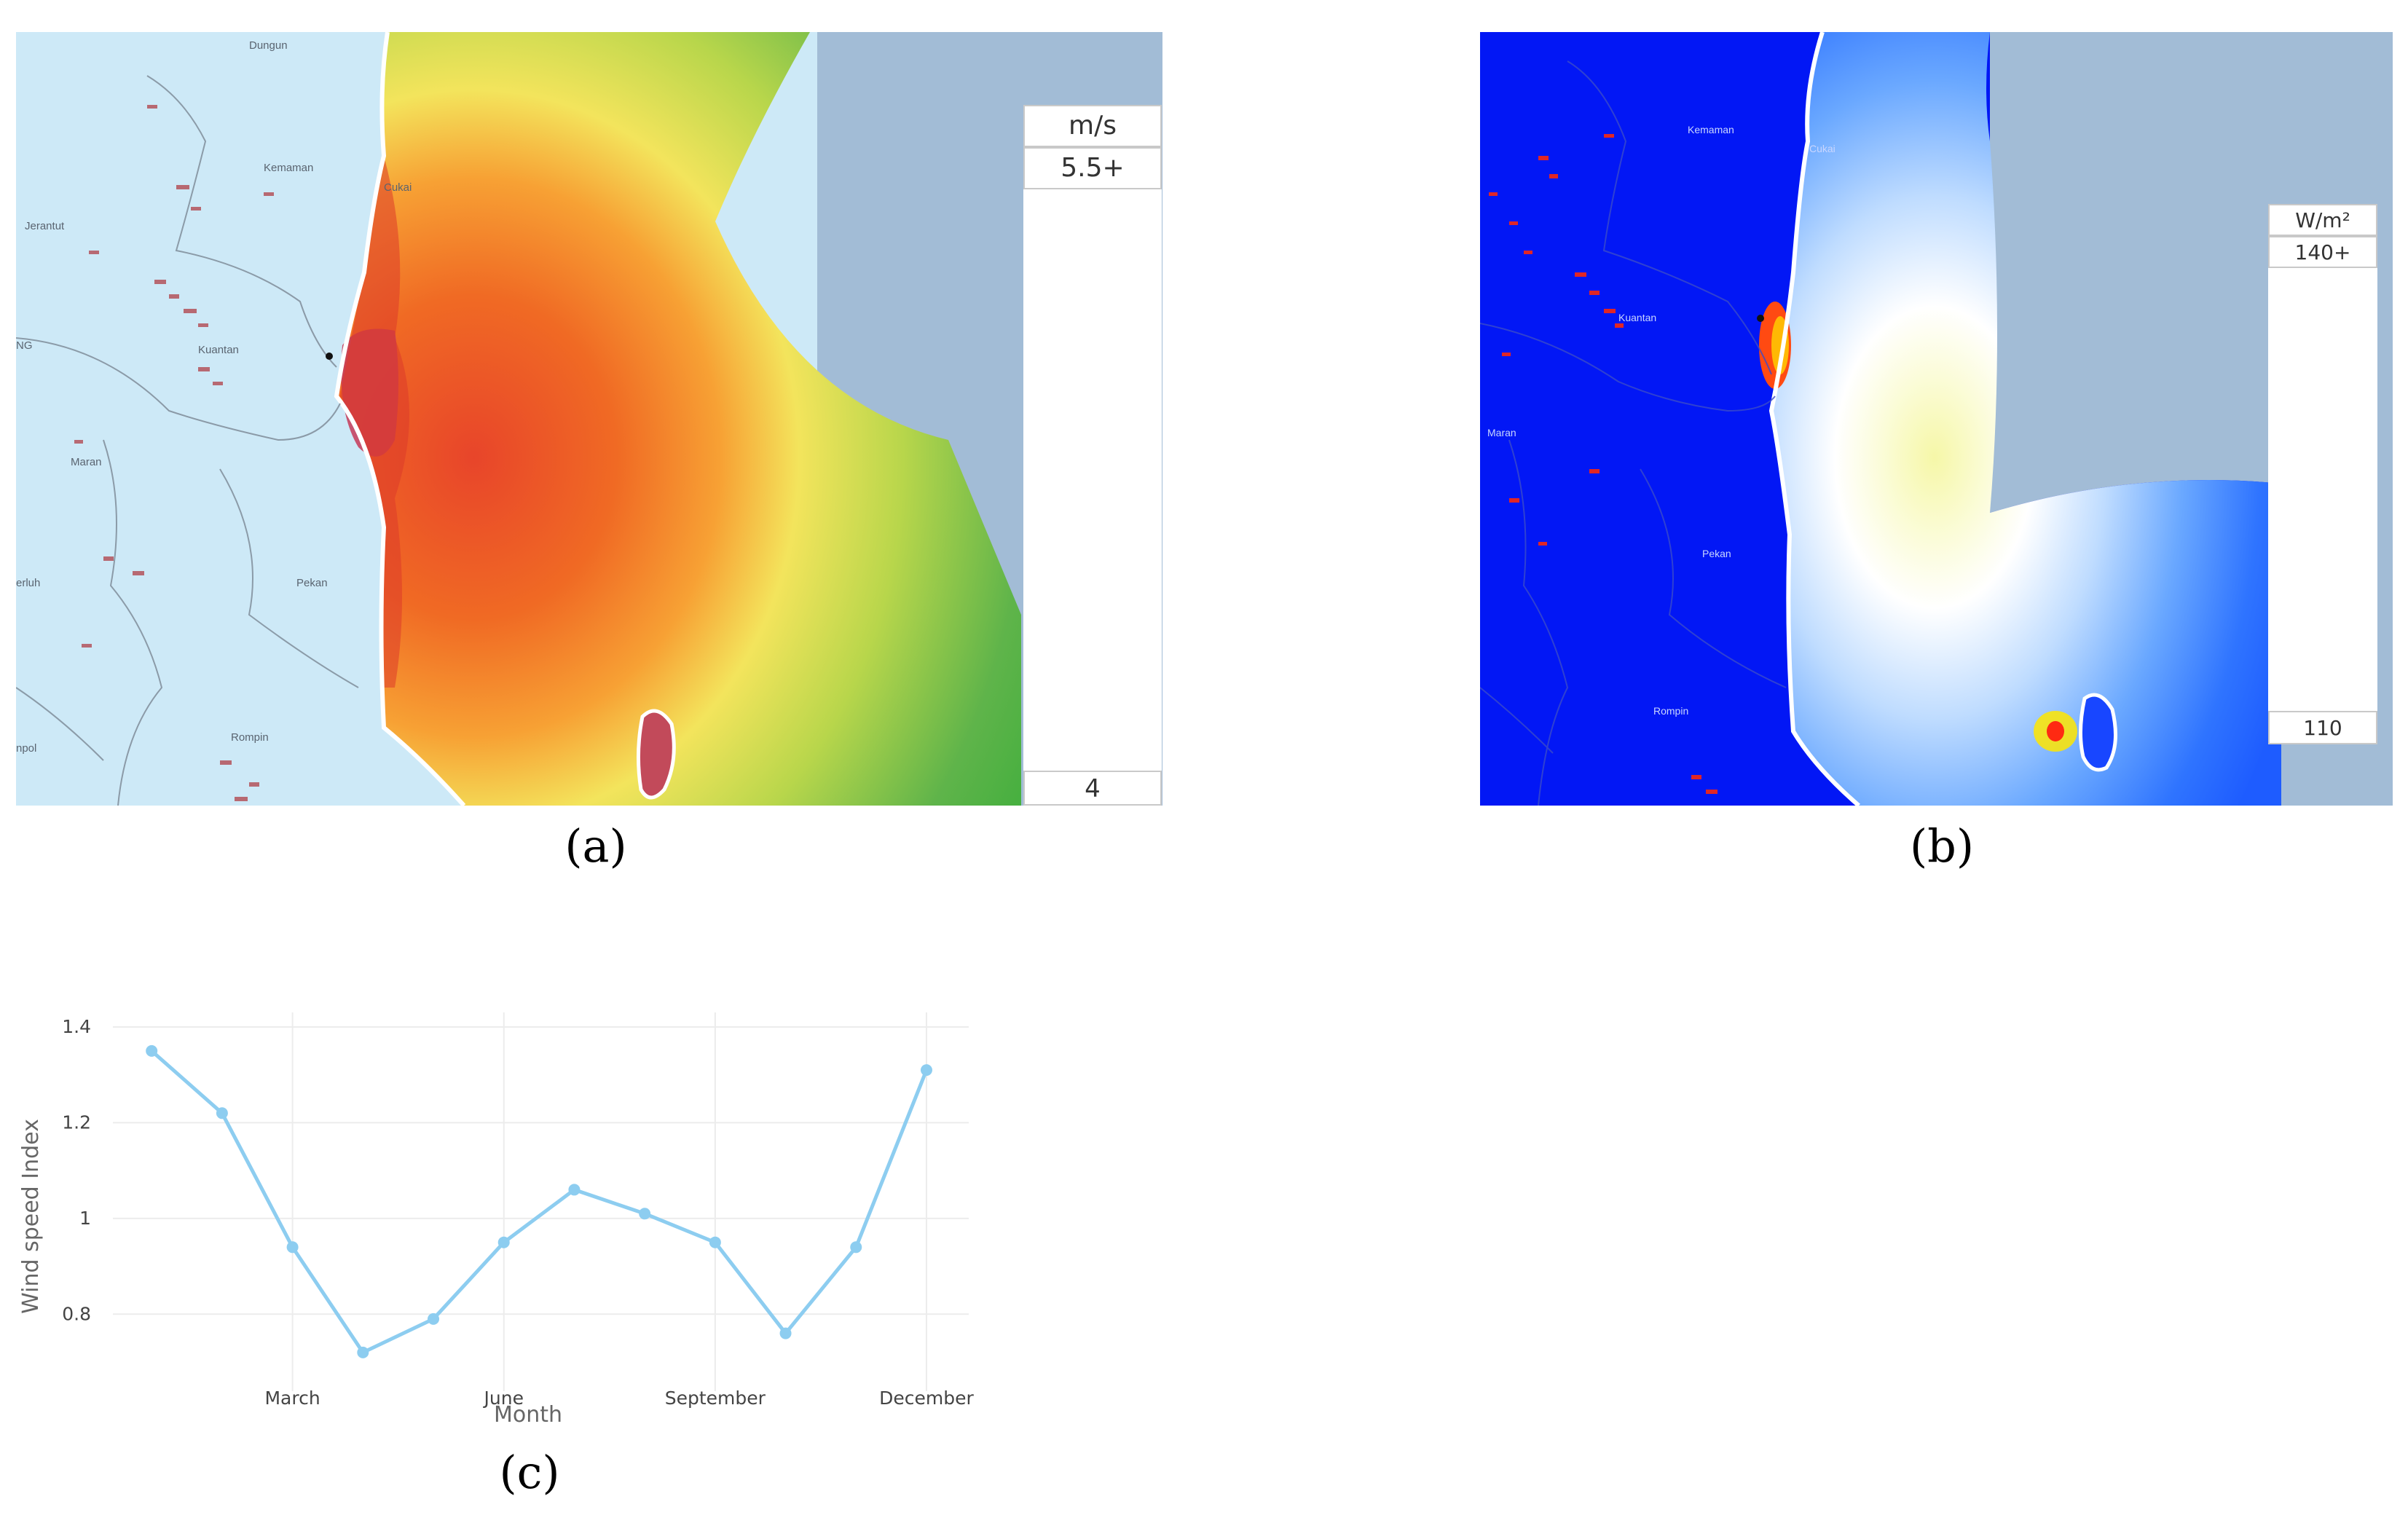  I want to click on place-label: Jerantut, so click(45, 226).